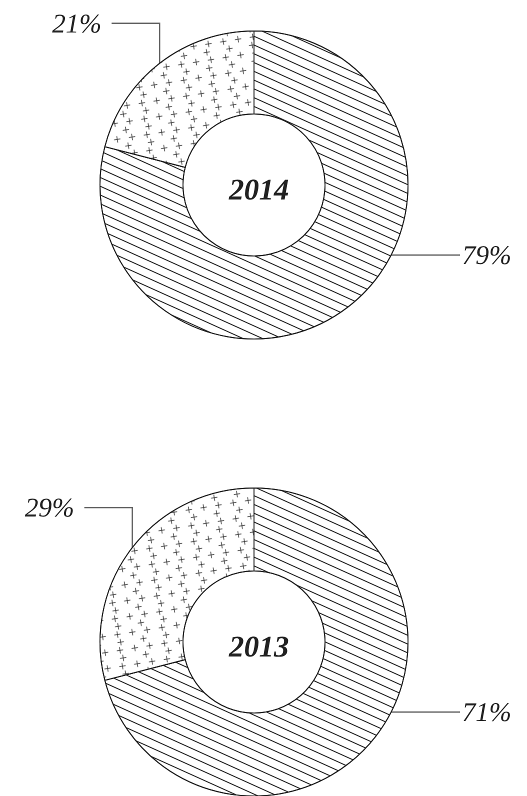 This screenshot has width=527, height=796. Describe the element at coordinates (49, 507) in the screenshot. I see `data-label: 29%` at that location.